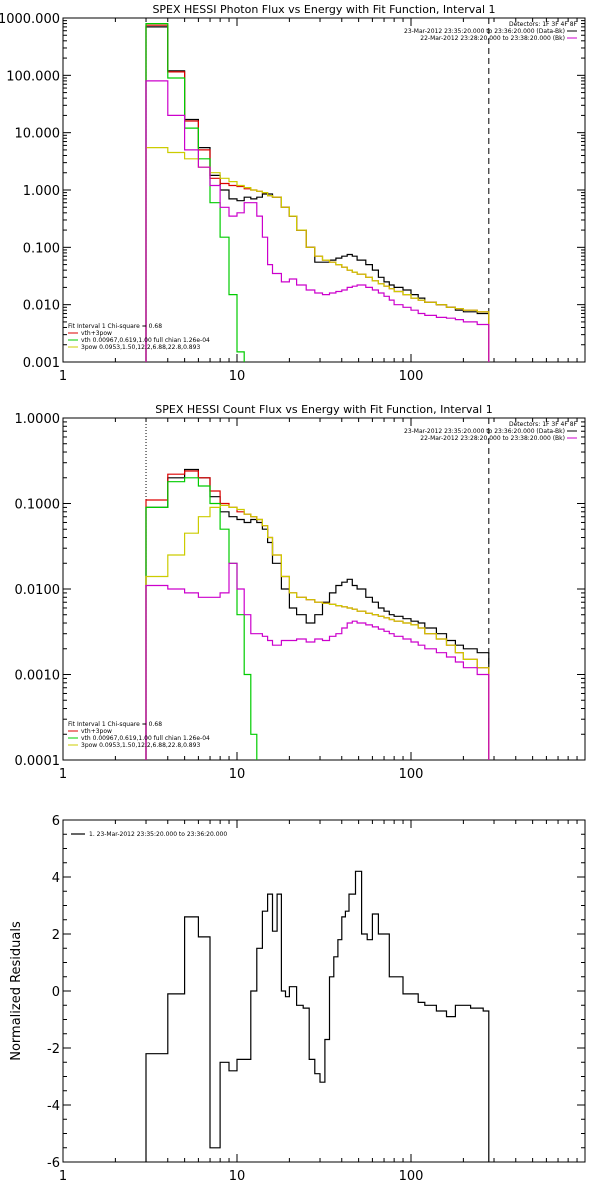  Describe the element at coordinates (56, 878) in the screenshot. I see `y-tick-label: 4` at that location.